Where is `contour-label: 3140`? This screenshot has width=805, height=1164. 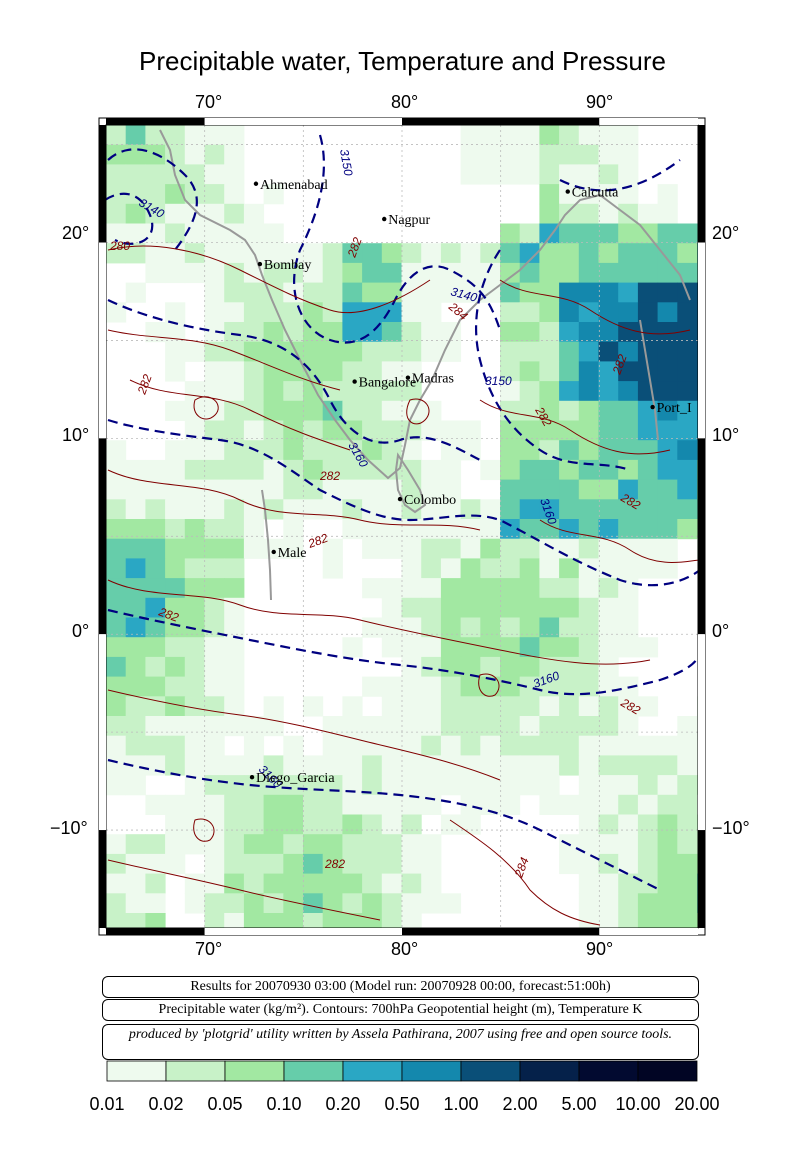 contour-label: 3140 is located at coordinates (464, 294).